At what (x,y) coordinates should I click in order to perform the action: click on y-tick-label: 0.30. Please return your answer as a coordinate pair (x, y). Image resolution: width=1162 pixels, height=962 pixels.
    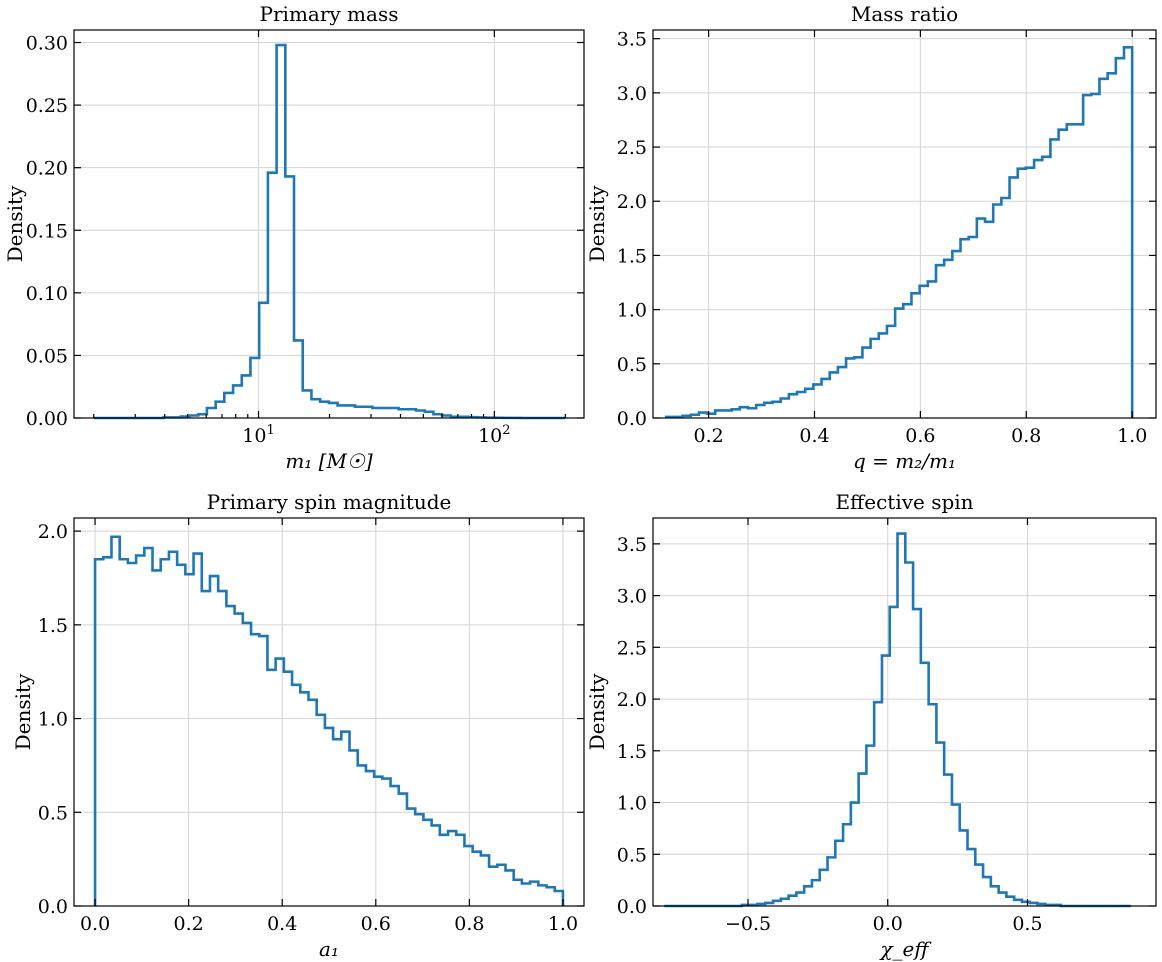
    Looking at the image, I should click on (47, 44).